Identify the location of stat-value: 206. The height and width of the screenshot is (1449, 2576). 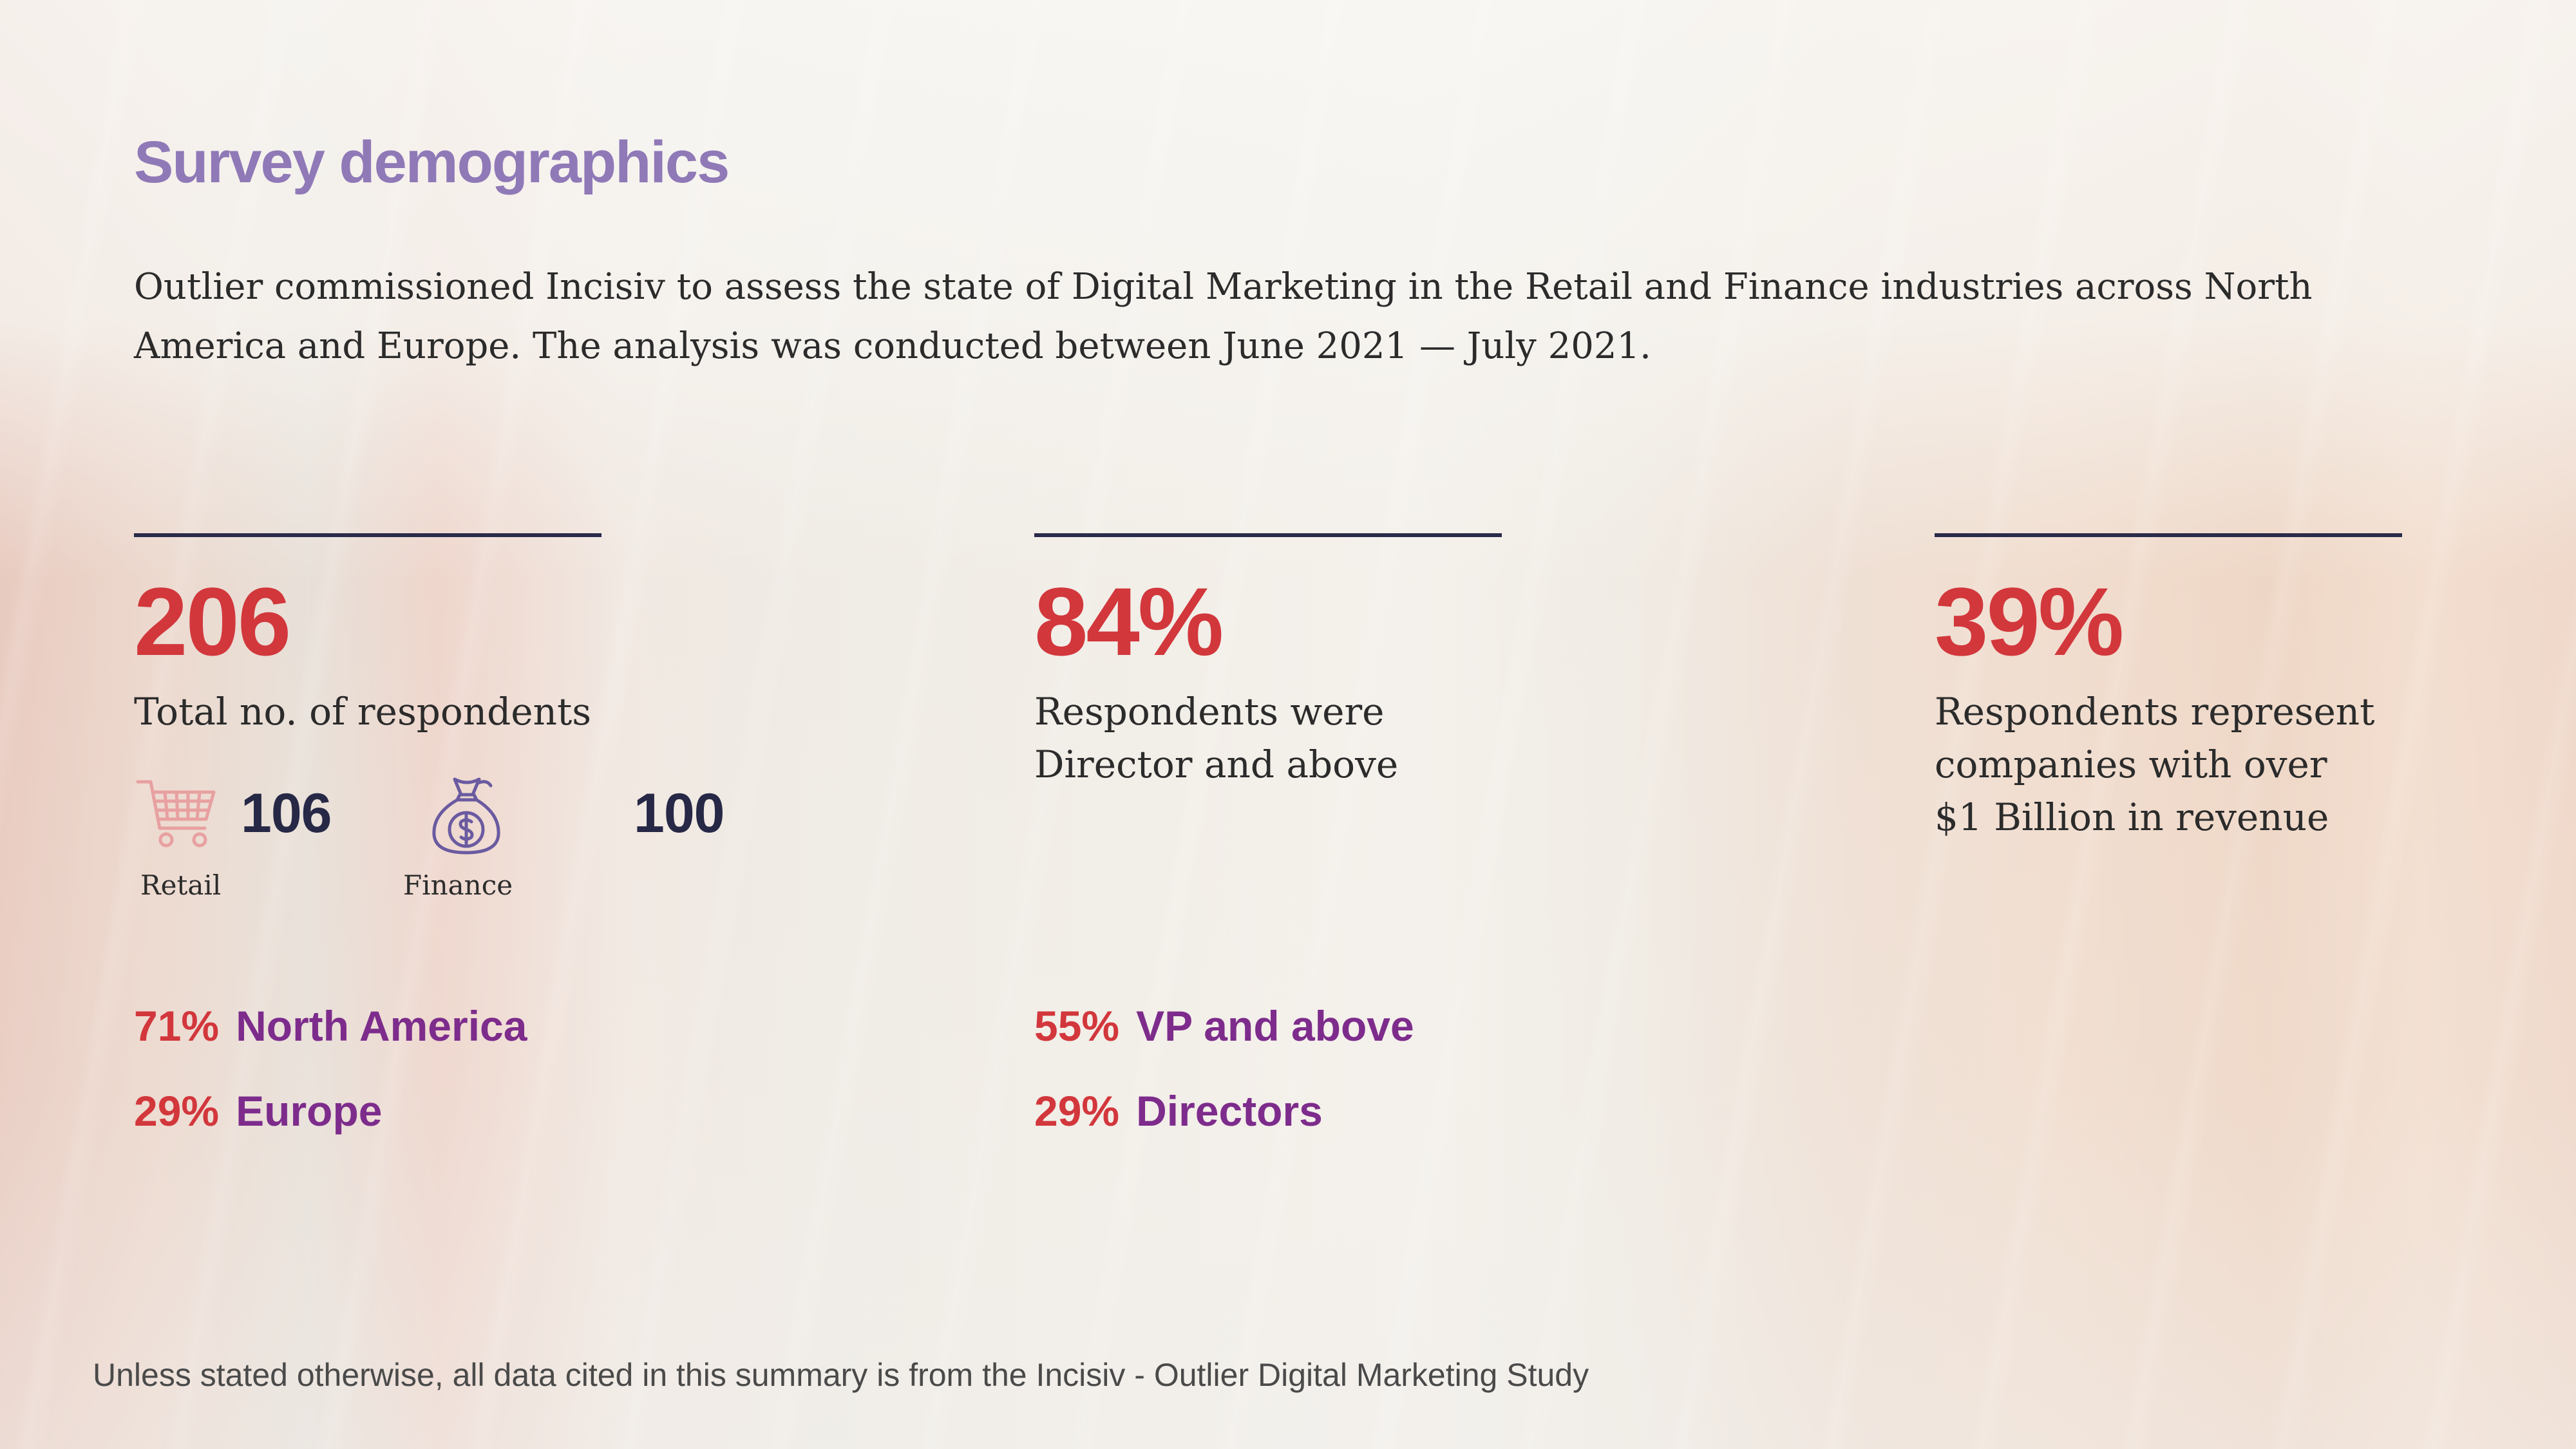
(213, 621).